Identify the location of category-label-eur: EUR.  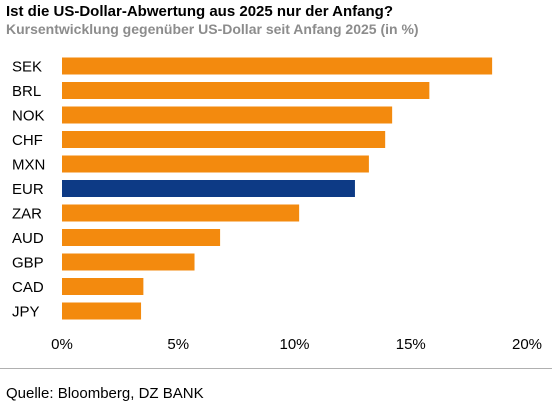
(28, 189).